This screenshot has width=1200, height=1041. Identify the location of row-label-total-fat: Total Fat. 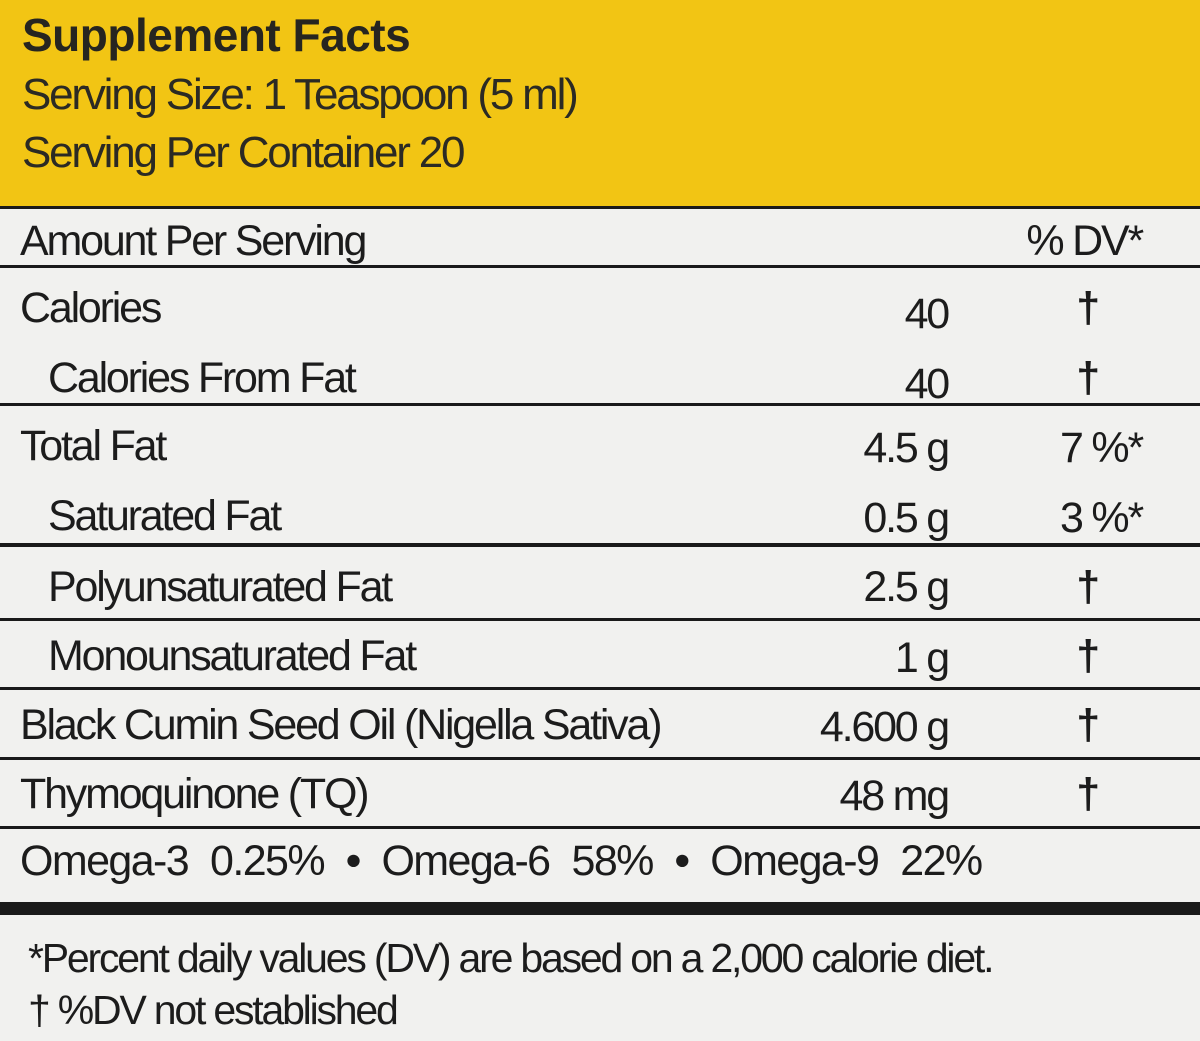
(93, 446).